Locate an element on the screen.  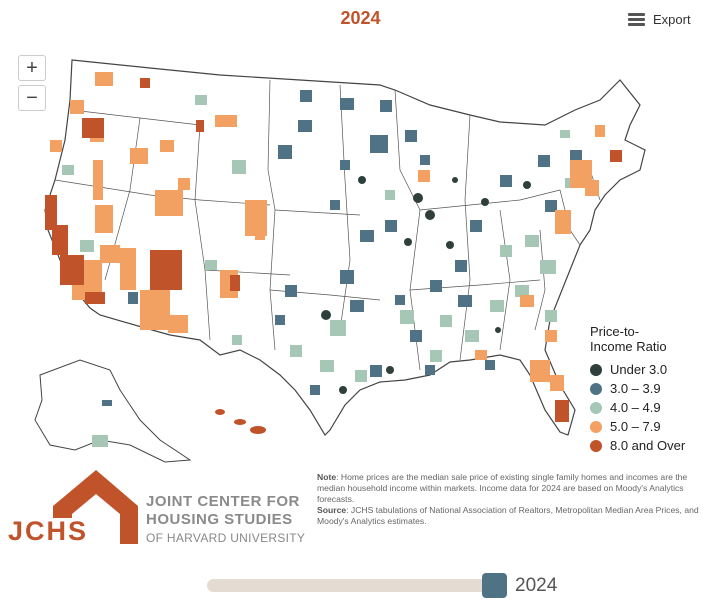
legend-item: 8.0 and Over is located at coordinates (637, 445).